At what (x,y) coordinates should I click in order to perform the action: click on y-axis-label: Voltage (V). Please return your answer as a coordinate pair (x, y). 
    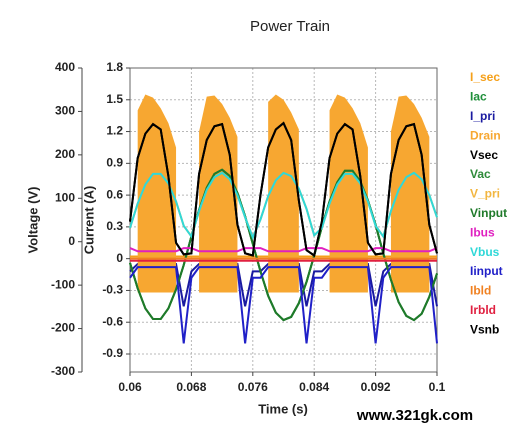
    Looking at the image, I should click on (32, 220).